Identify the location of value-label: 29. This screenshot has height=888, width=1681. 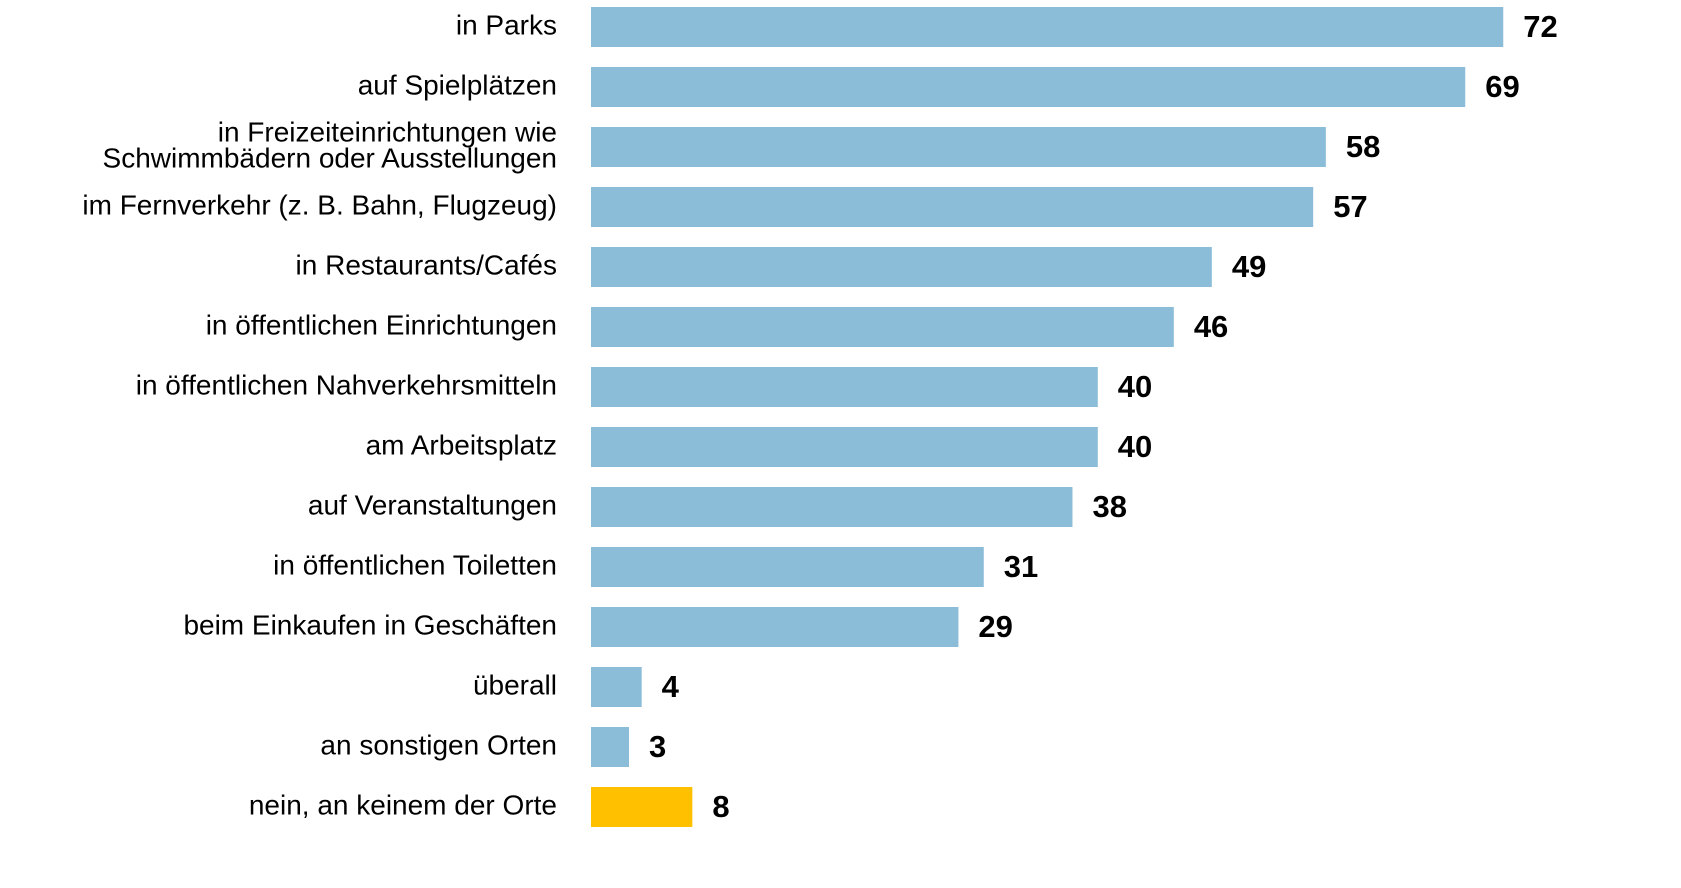
(995, 626).